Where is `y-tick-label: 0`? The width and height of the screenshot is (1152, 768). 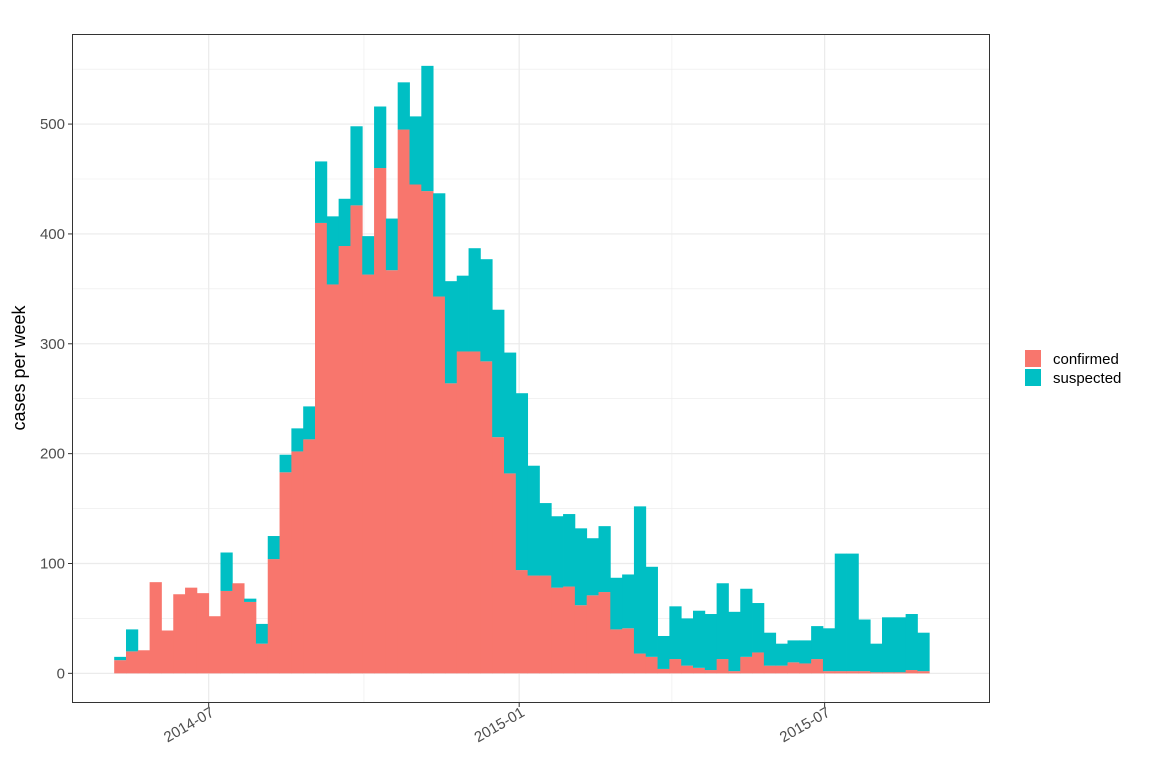
y-tick-label: 0 is located at coordinates (61, 673).